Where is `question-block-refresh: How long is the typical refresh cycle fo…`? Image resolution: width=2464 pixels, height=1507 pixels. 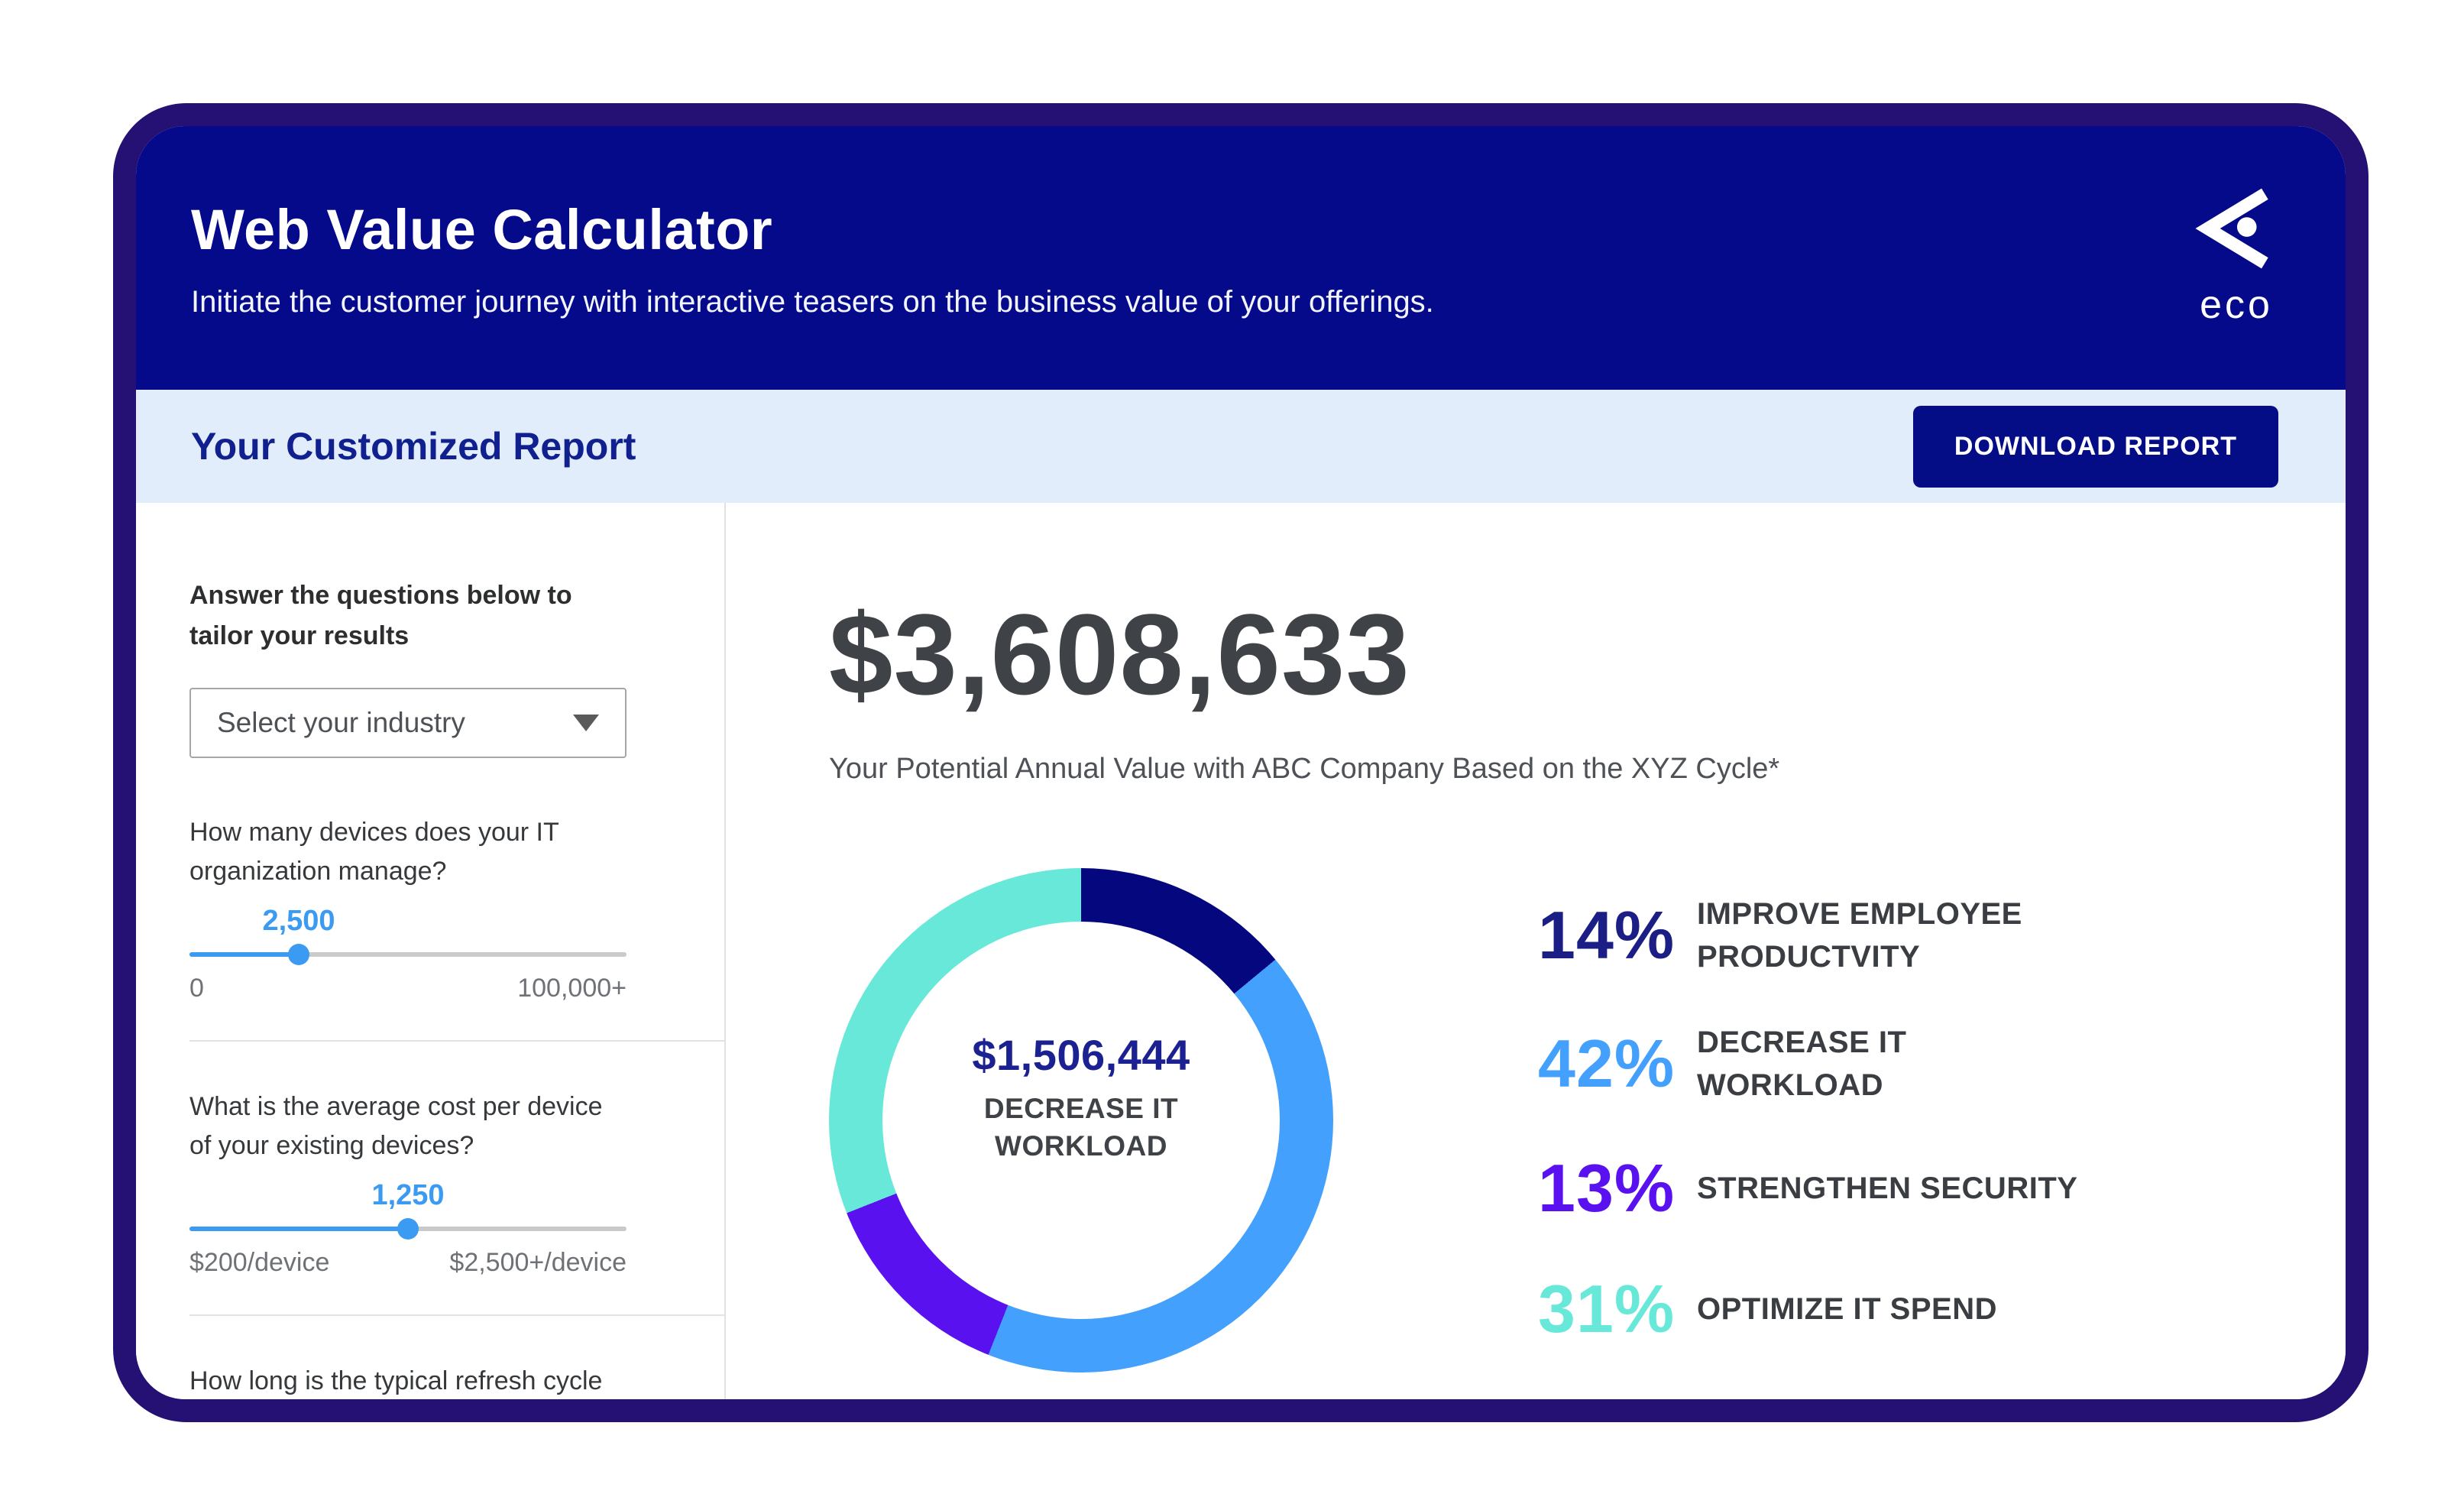 question-block-refresh: How long is the typical refresh cycle fo… is located at coordinates (457, 1356).